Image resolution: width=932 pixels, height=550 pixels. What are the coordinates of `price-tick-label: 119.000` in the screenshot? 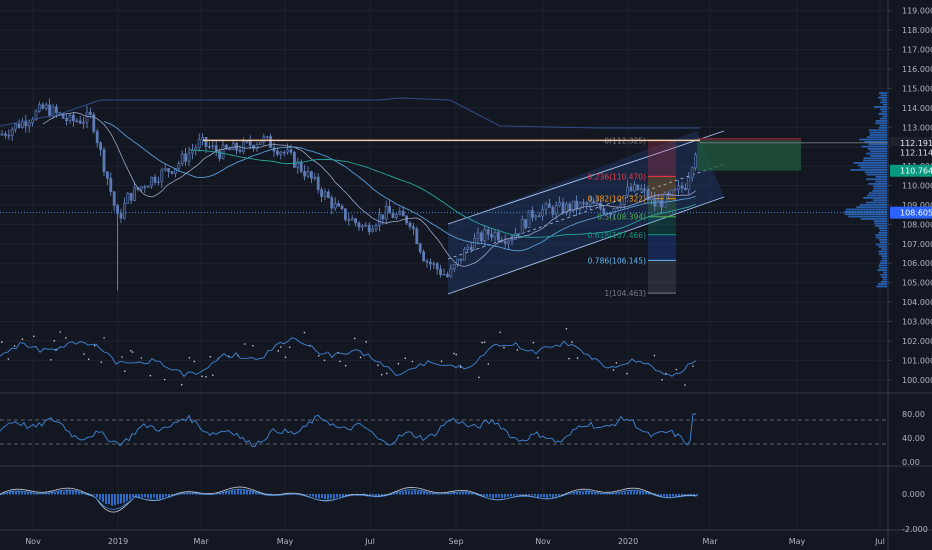 It's located at (917, 11).